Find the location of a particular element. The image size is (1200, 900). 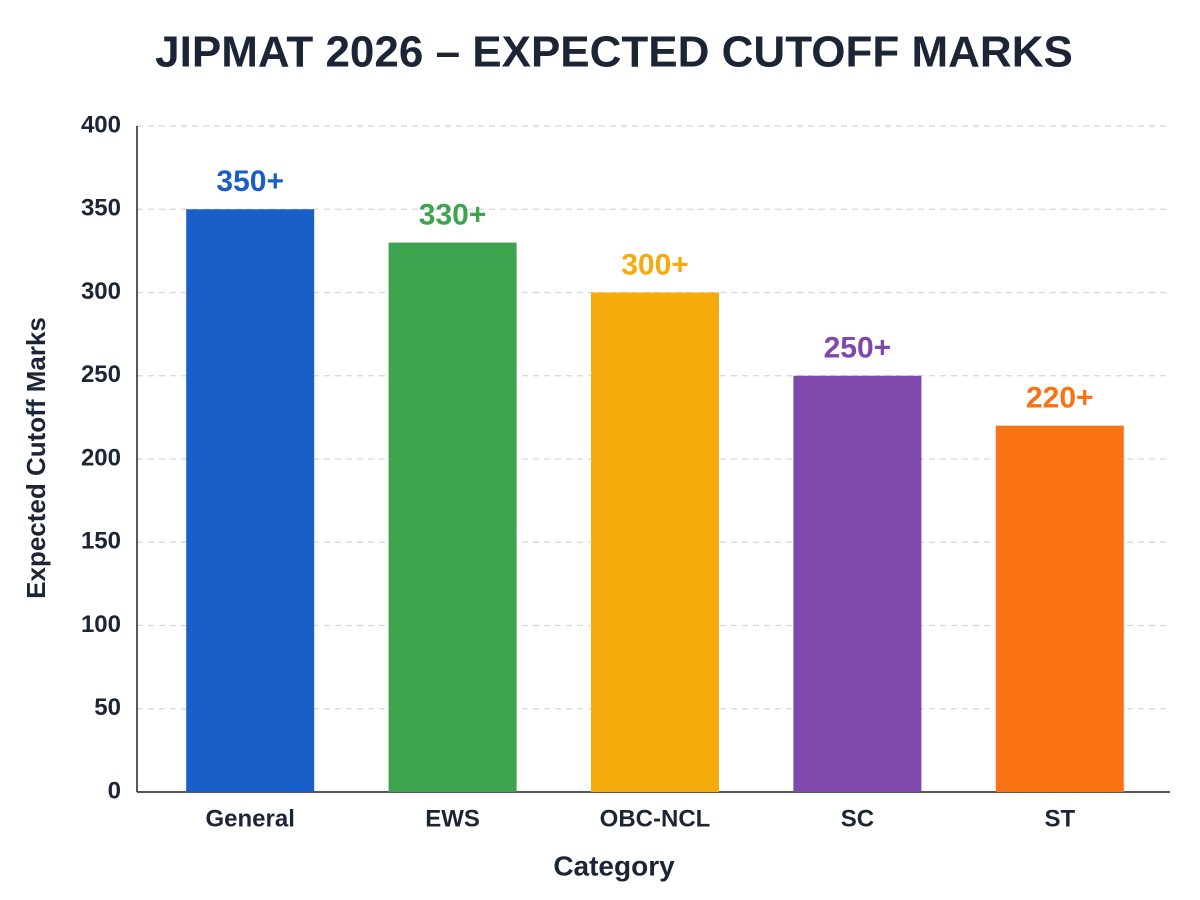

x-tick-label: OBC-NCL is located at coordinates (655, 818).